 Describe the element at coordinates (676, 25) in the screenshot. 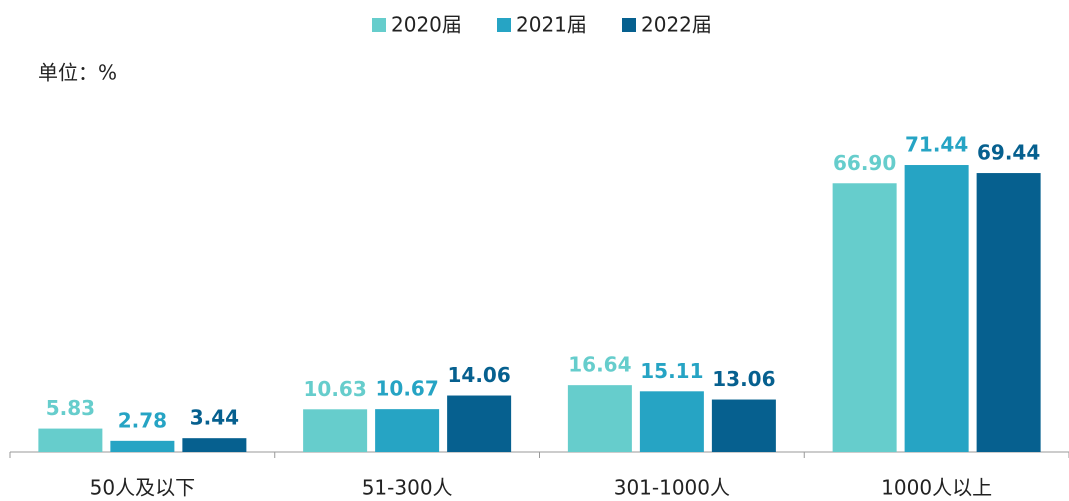

I see `legend-label: 2022届` at that location.